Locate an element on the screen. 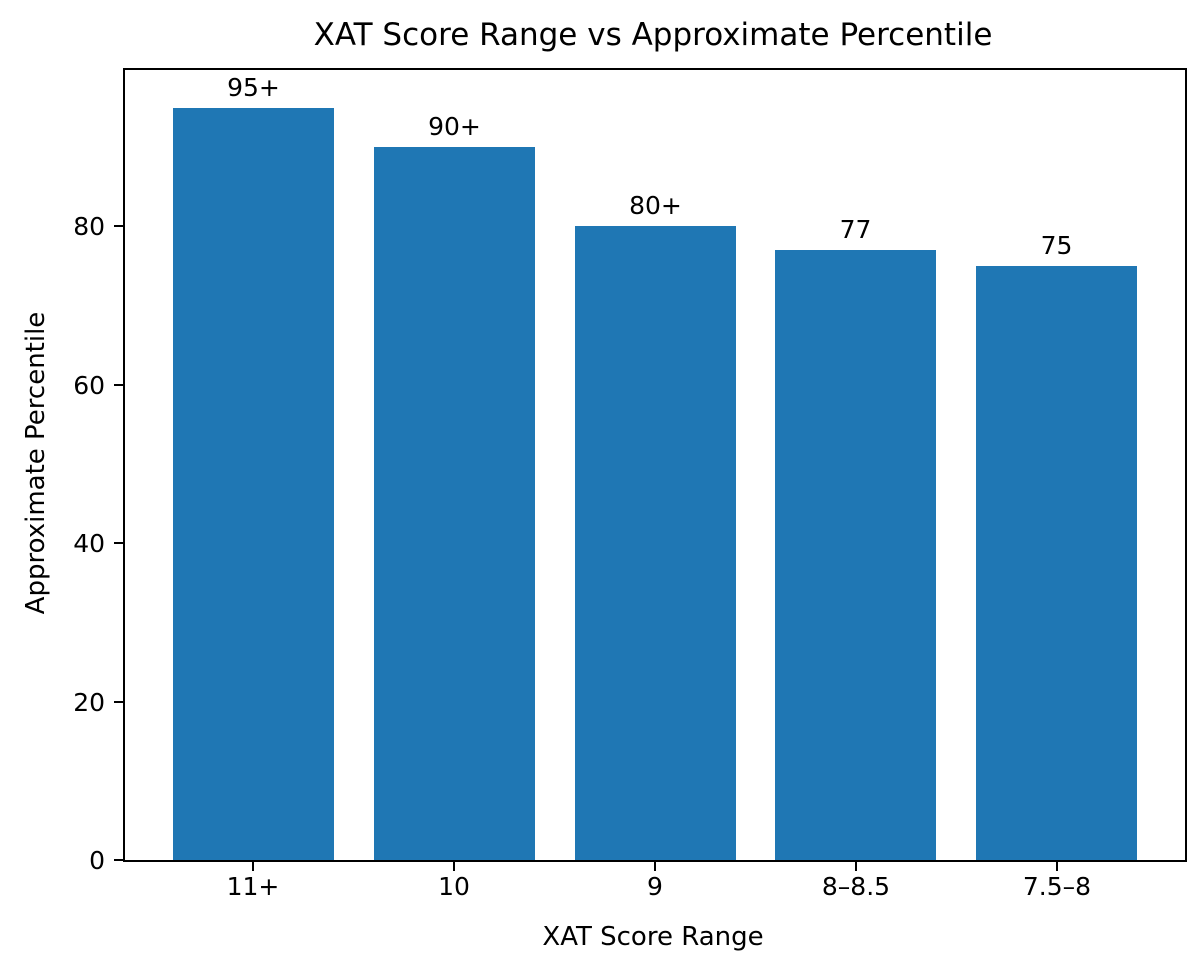 The height and width of the screenshot is (972, 1200). bar-value-label: 95+ is located at coordinates (253, 87).